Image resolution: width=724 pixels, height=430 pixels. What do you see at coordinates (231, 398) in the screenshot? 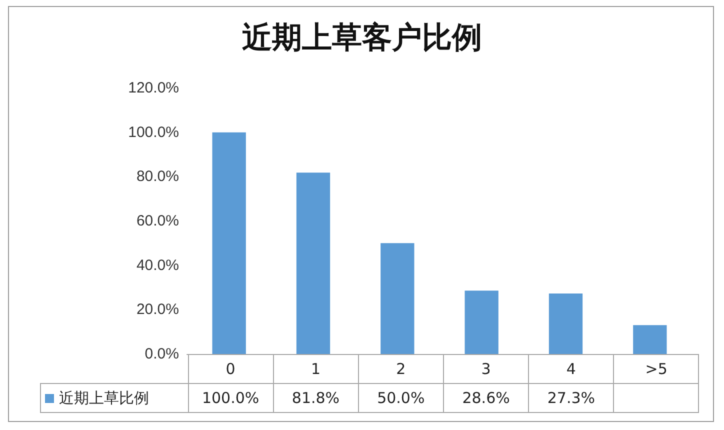
I see `text: 100.0%` at bounding box center [231, 398].